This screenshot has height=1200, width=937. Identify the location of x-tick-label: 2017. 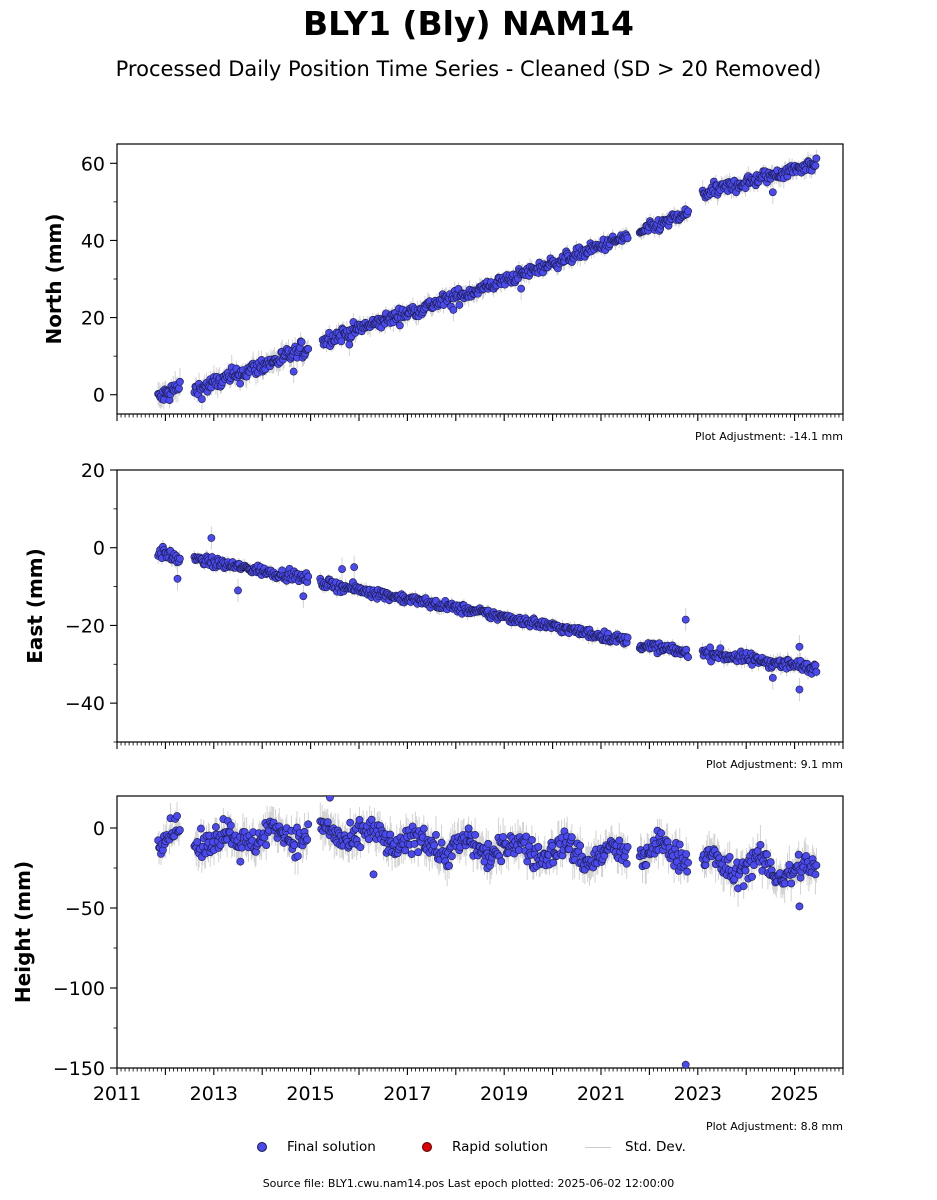
(407, 1094).